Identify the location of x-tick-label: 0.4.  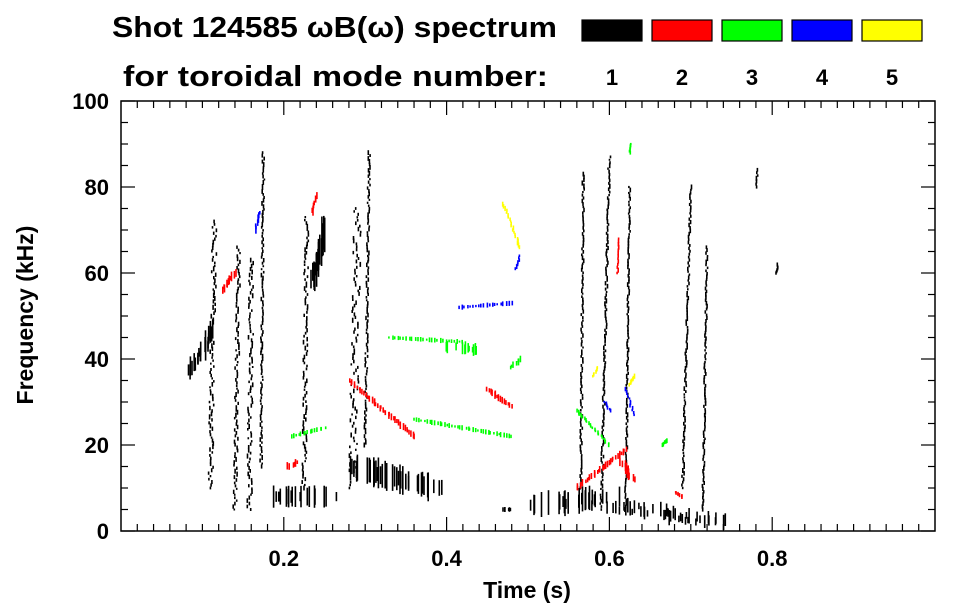
(446, 558).